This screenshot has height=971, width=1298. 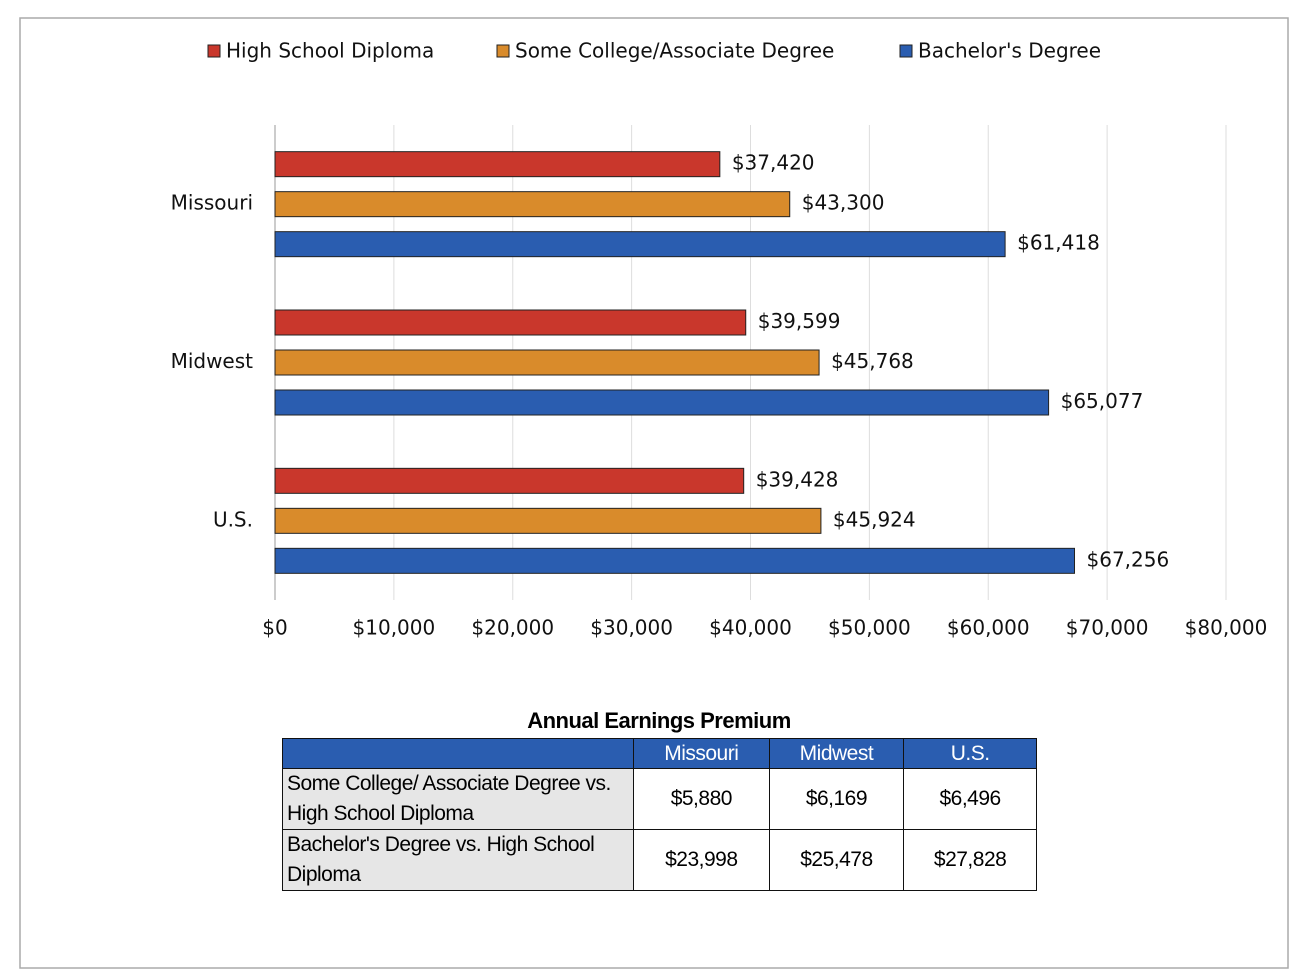 What do you see at coordinates (750, 628) in the screenshot?
I see `x-tick-label: $40,000` at bounding box center [750, 628].